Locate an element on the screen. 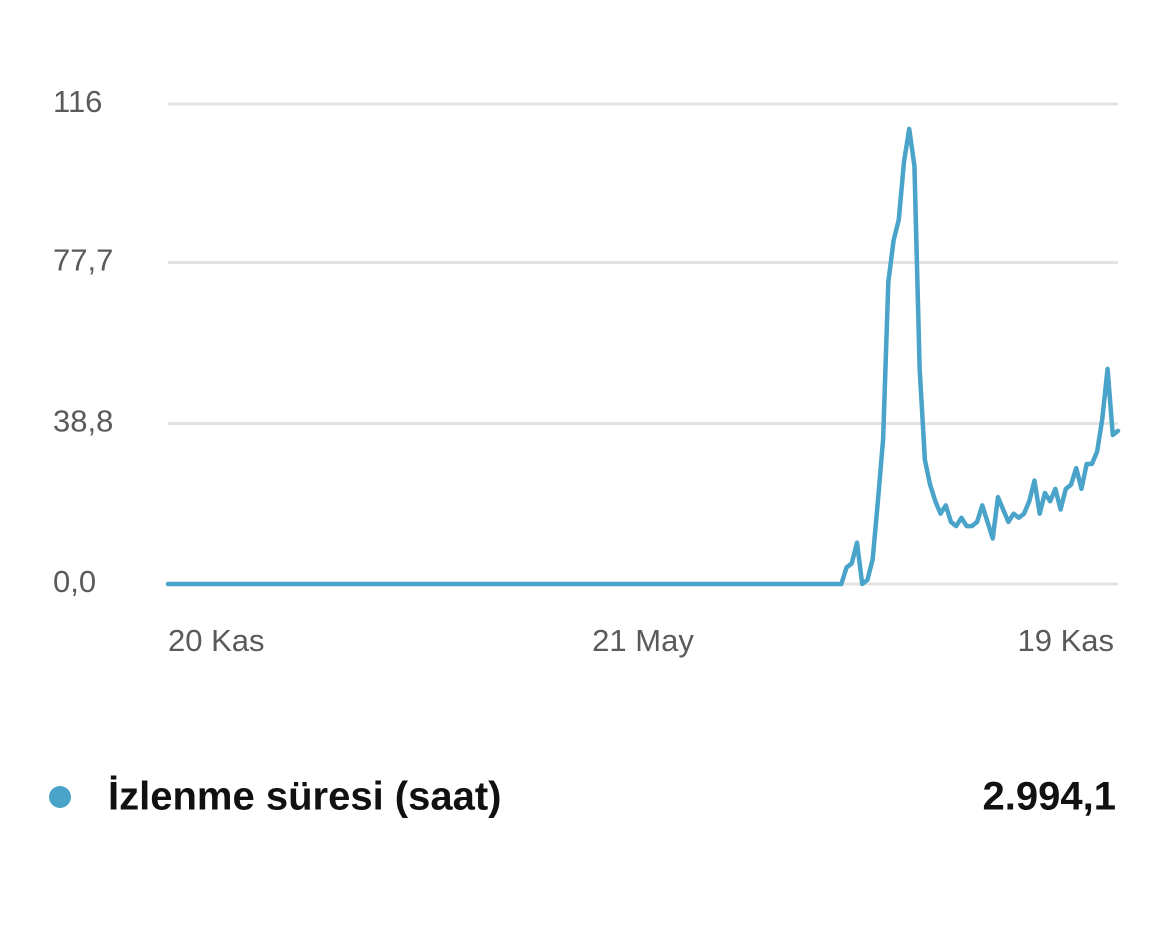 This screenshot has width=1170, height=946. y-tick-label: 77,7 is located at coordinates (83, 260).